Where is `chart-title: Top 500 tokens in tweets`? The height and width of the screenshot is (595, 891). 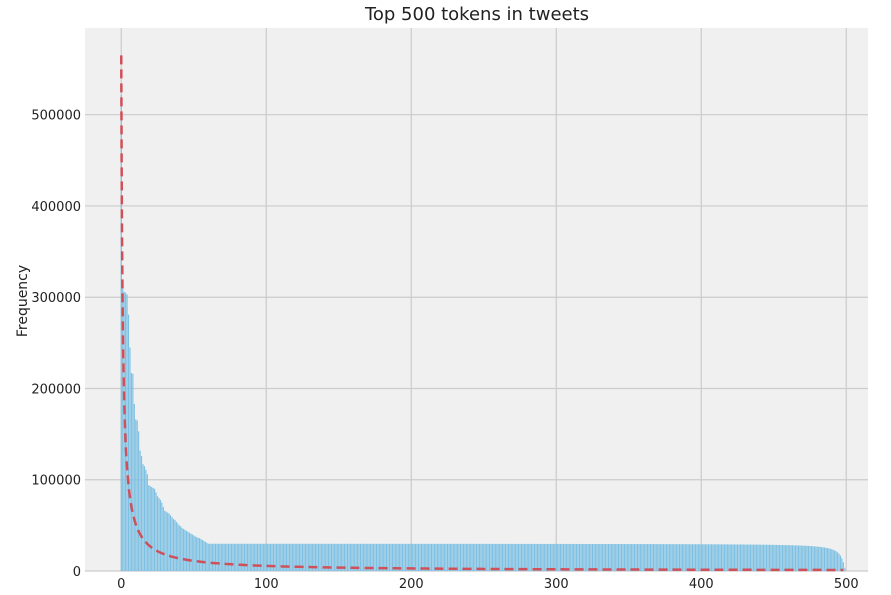 chart-title: Top 500 tokens in tweets is located at coordinates (476, 14).